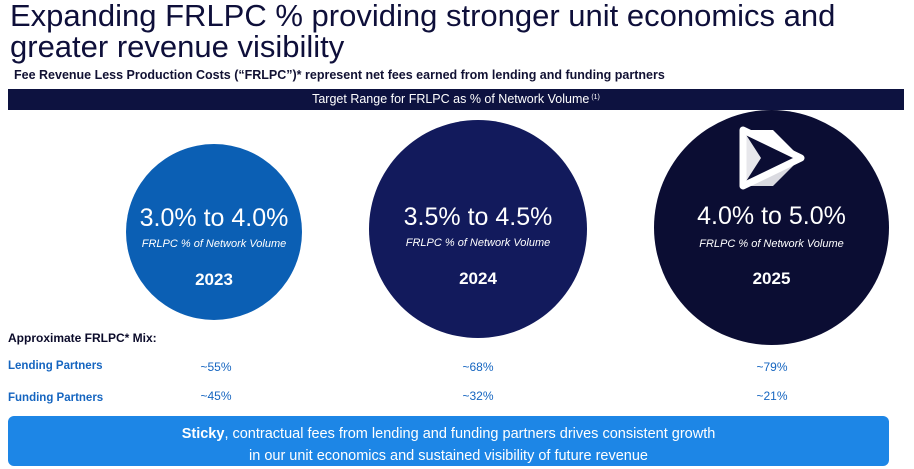  Describe the element at coordinates (216, 396) in the screenshot. I see `funding-2023-value: ~45%` at that location.